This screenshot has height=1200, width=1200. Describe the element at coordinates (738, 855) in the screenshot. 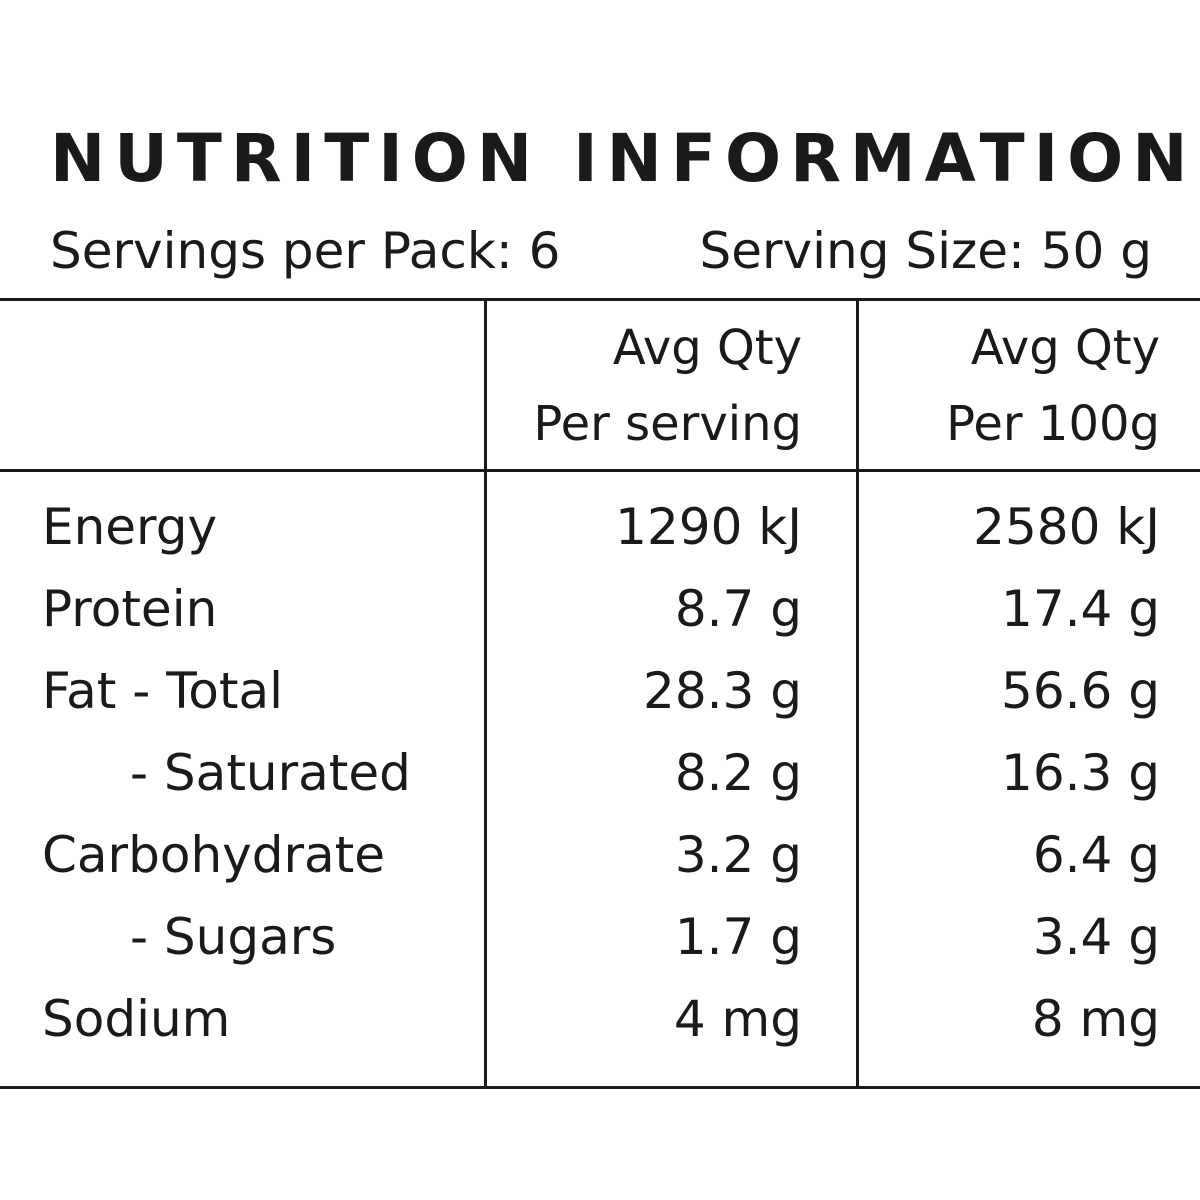

I see `value: 3.2 g` at that location.